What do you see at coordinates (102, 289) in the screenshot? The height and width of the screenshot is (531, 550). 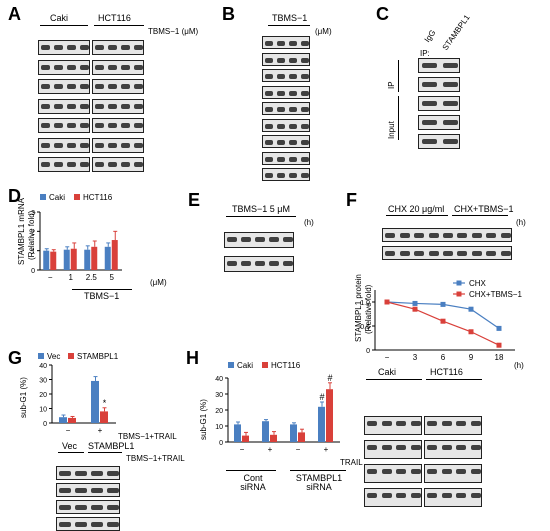 I see `xlabel-underline-d` at bounding box center [102, 289].